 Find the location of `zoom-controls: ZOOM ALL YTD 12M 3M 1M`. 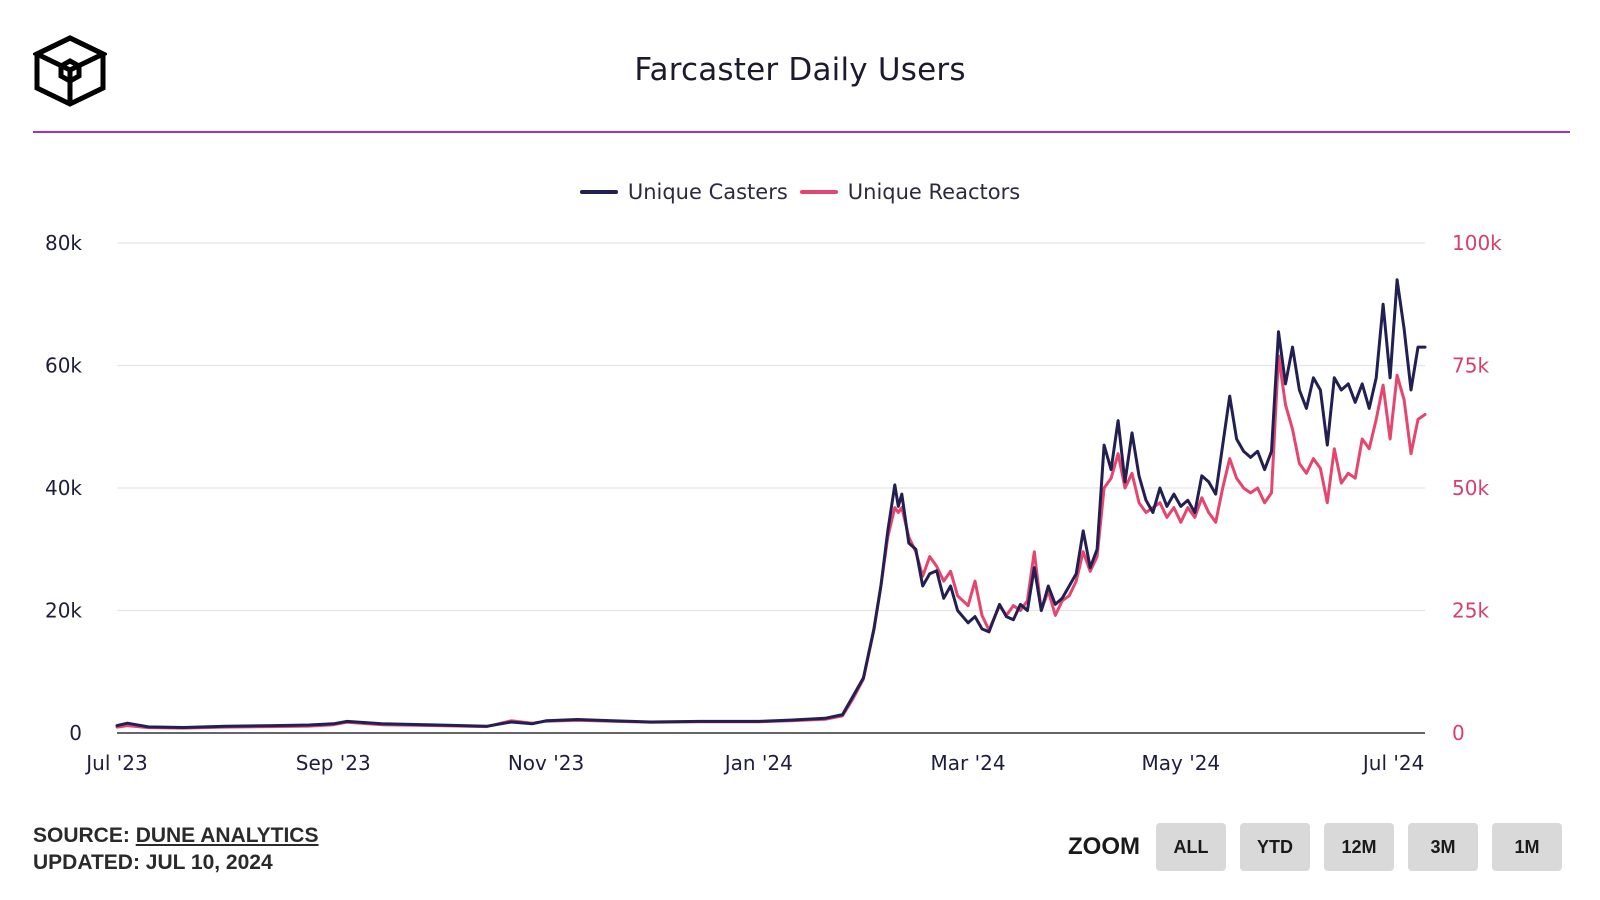

zoom-controls: ZOOM ALL YTD 12M 3M 1M is located at coordinates (1315, 847).